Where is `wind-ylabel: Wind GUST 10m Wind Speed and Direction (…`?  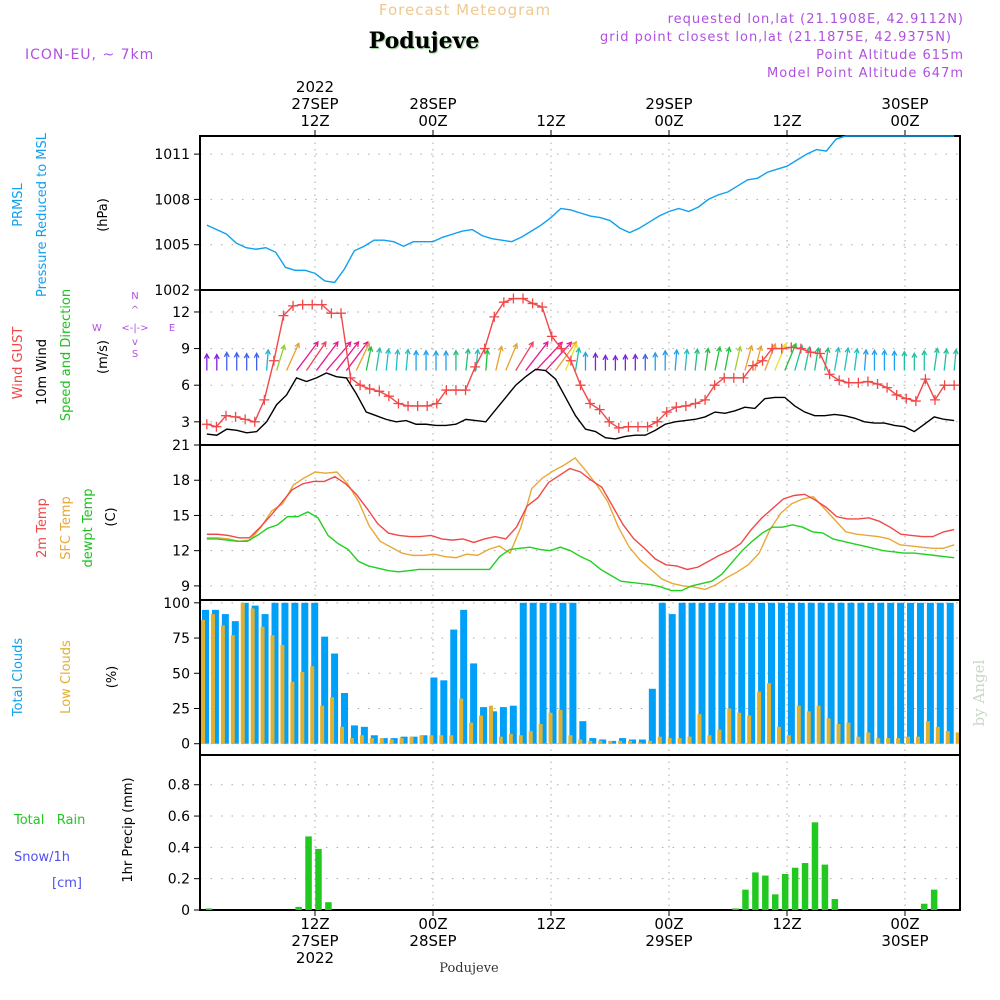 wind-ylabel: Wind GUST 10m Wind Speed and Direction (… is located at coordinates (93, 355).